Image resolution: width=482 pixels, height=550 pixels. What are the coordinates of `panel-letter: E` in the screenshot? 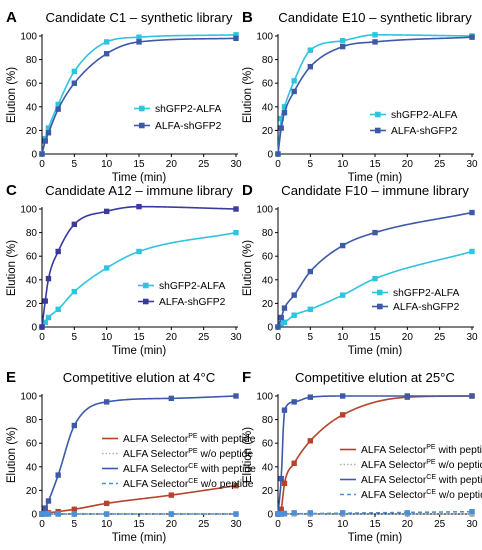 It's located at (11, 377).